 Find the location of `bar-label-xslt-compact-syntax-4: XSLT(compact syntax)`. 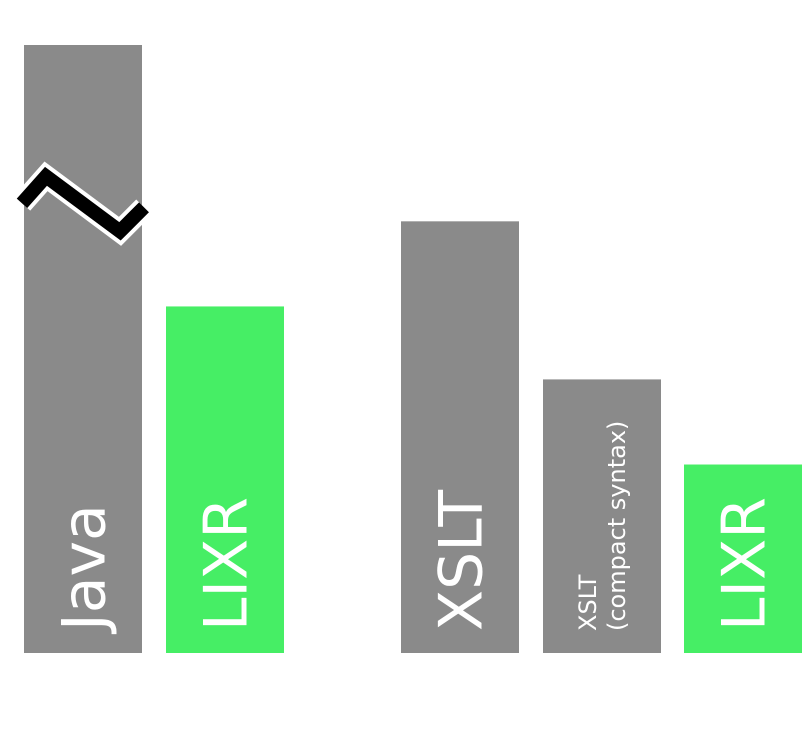

bar-label-xslt-compact-syntax-4: XSLT(compact syntax) is located at coordinates (602, 526).